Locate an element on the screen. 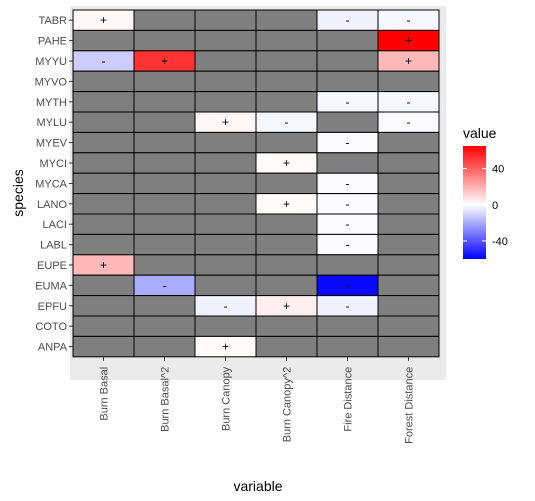 The width and height of the screenshot is (535, 501). y-tick-label: MYEV is located at coordinates (52, 144).